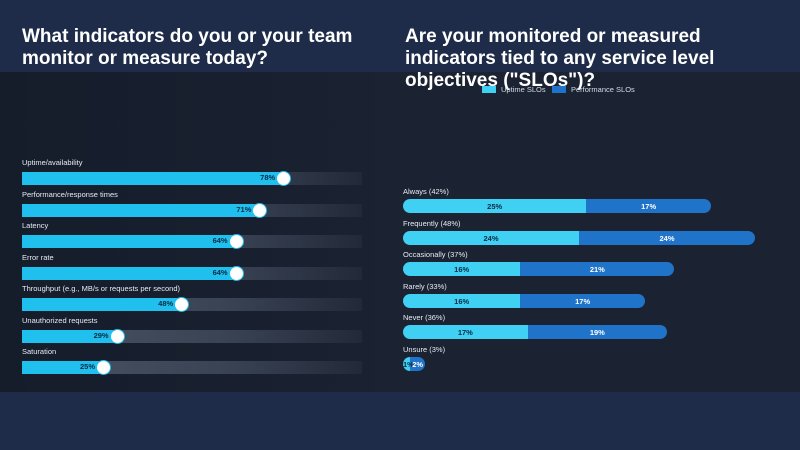 Image resolution: width=800 pixels, height=450 pixels. I want to click on slo-row: Unsure (3%) 1% 2%, so click(583, 360).